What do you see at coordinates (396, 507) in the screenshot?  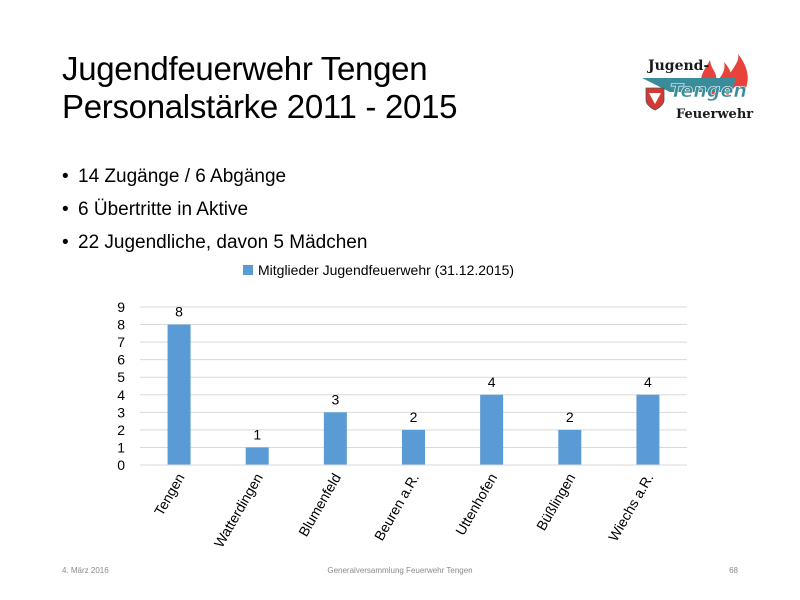 I see `x-tick-label: Beuren a.R.` at bounding box center [396, 507].